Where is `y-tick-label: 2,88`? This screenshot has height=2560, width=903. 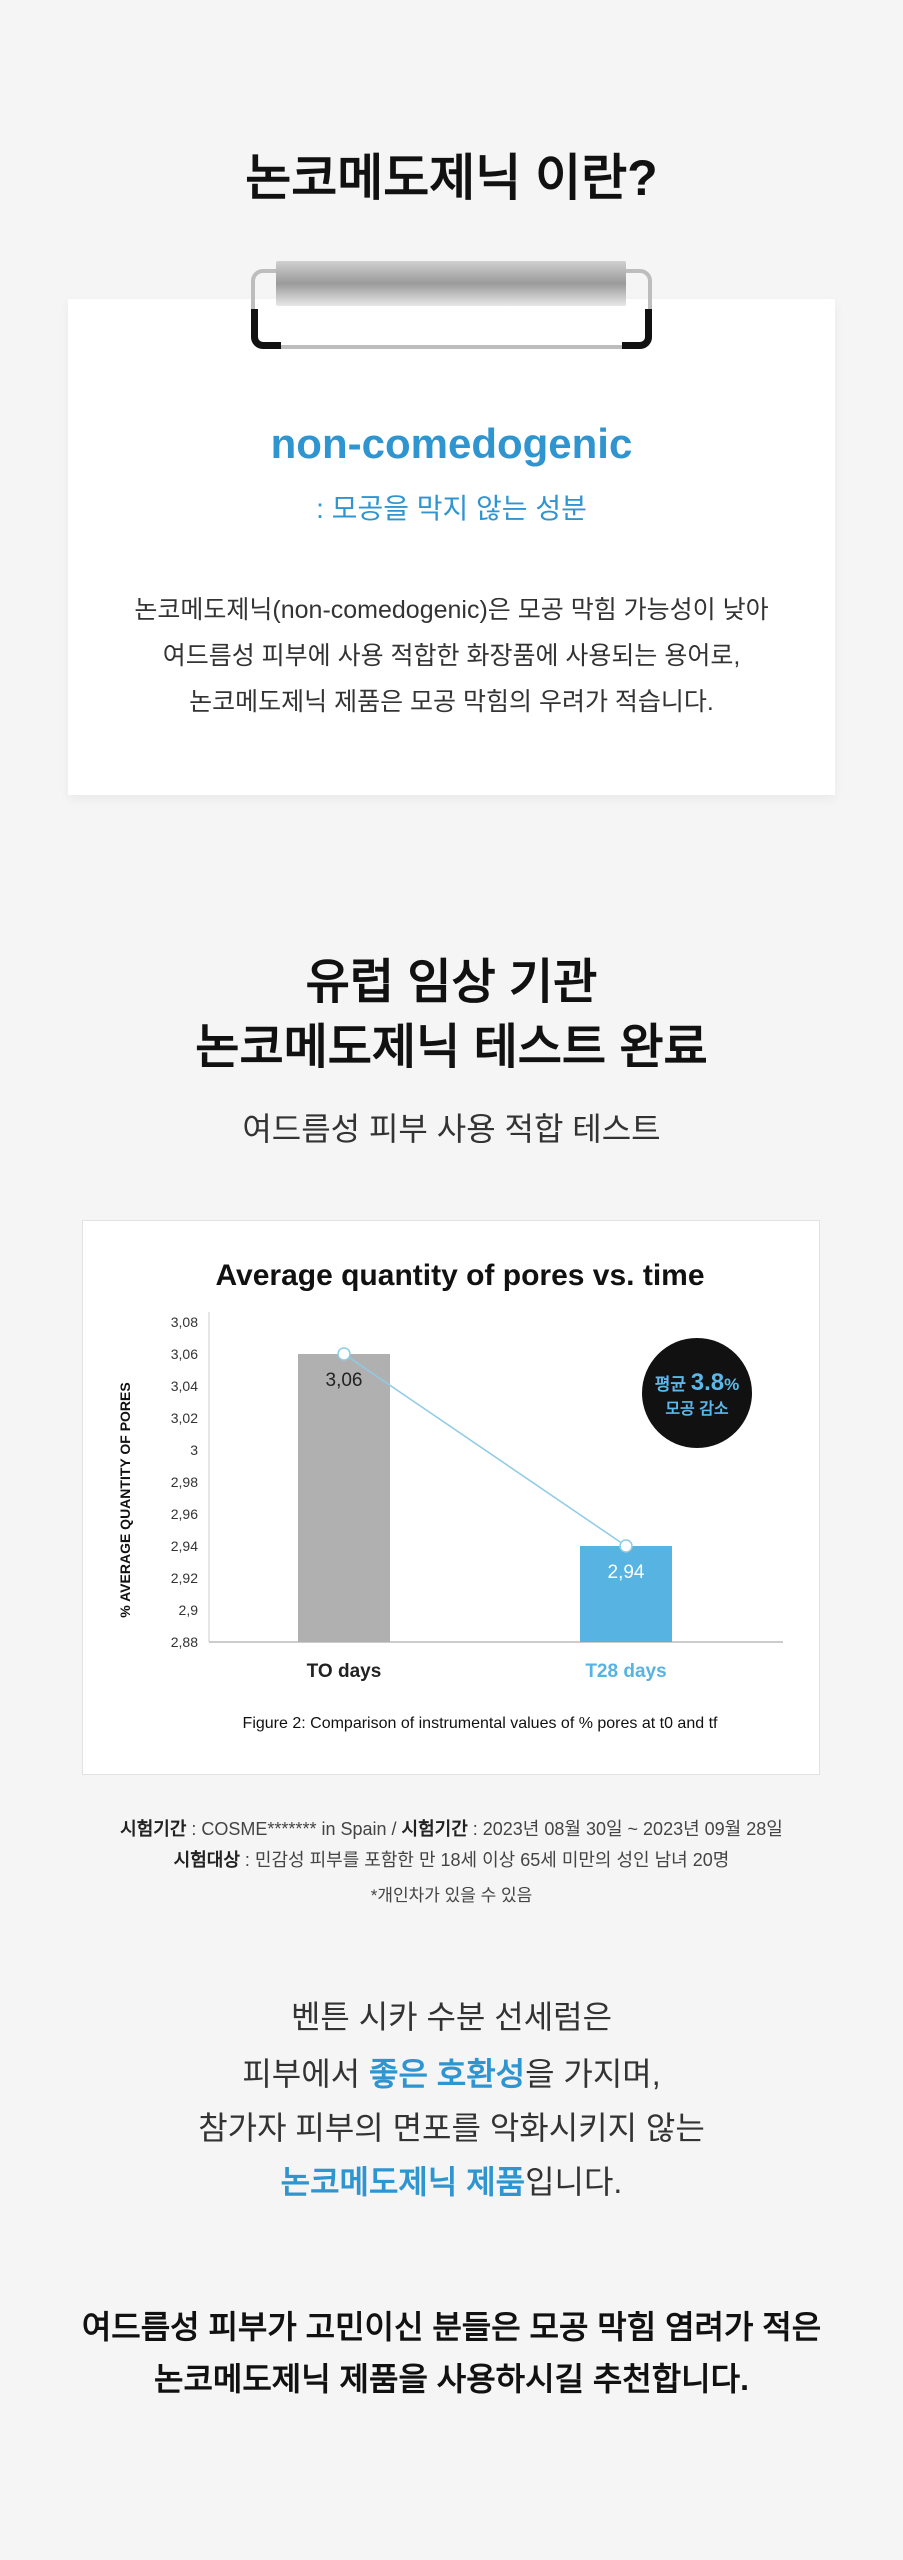
y-tick-label: 2,88 is located at coordinates (184, 1642).